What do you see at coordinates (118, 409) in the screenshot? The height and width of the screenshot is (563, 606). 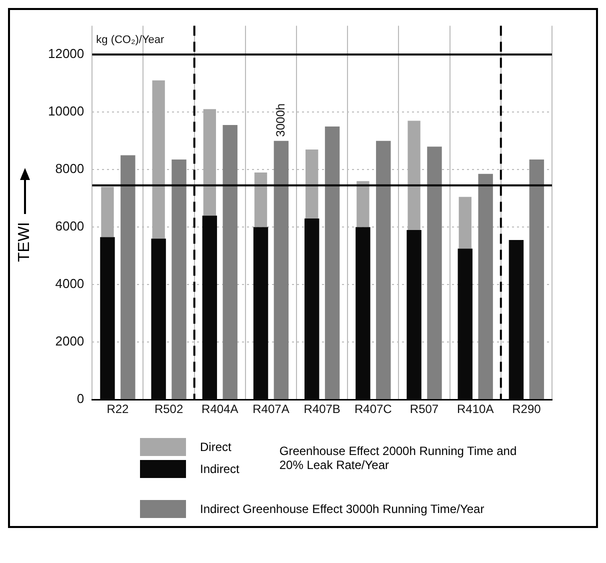 I see `x-tick-label: R22` at bounding box center [118, 409].